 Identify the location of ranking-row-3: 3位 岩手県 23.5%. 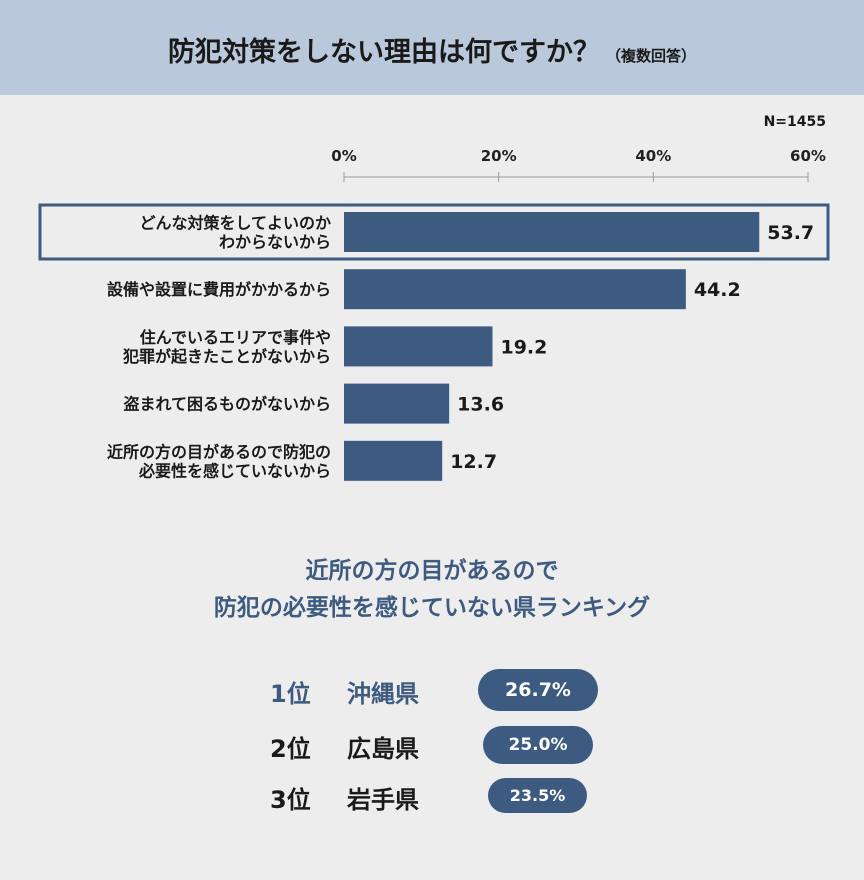
(432, 796).